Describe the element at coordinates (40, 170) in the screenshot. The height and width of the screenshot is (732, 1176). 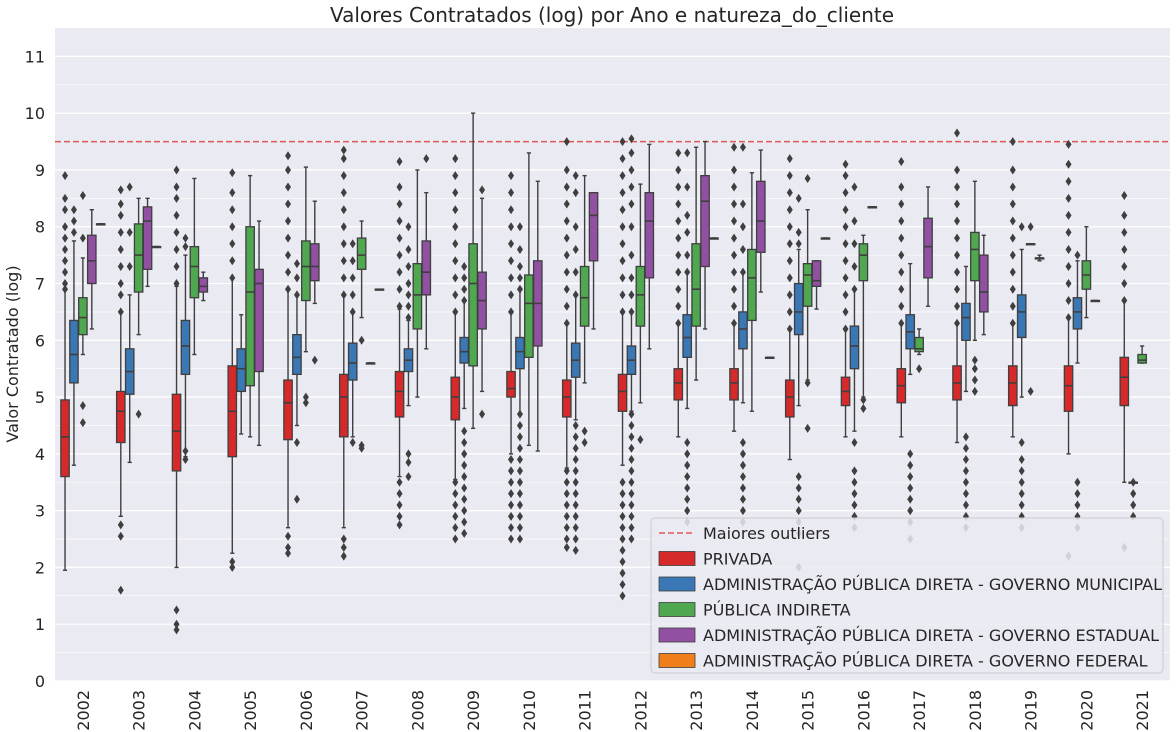
I see `y-tick-label: 9` at that location.